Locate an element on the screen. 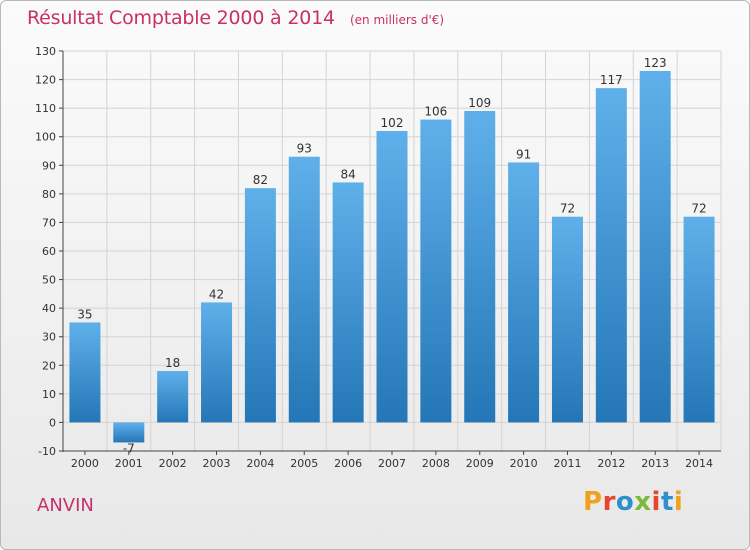  y-tick-label: 10 is located at coordinates (49, 394).